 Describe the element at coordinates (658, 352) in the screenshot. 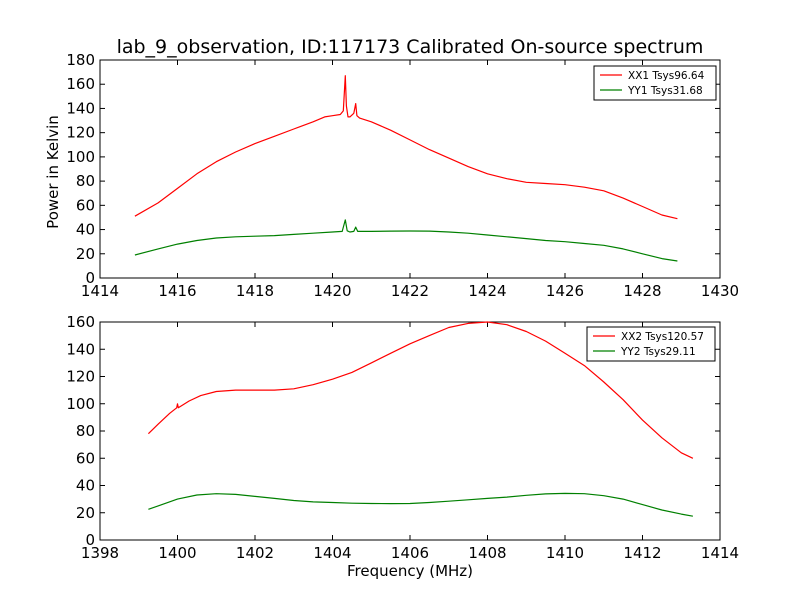

I see `legend-label: YY2 Tsys29.11` at that location.